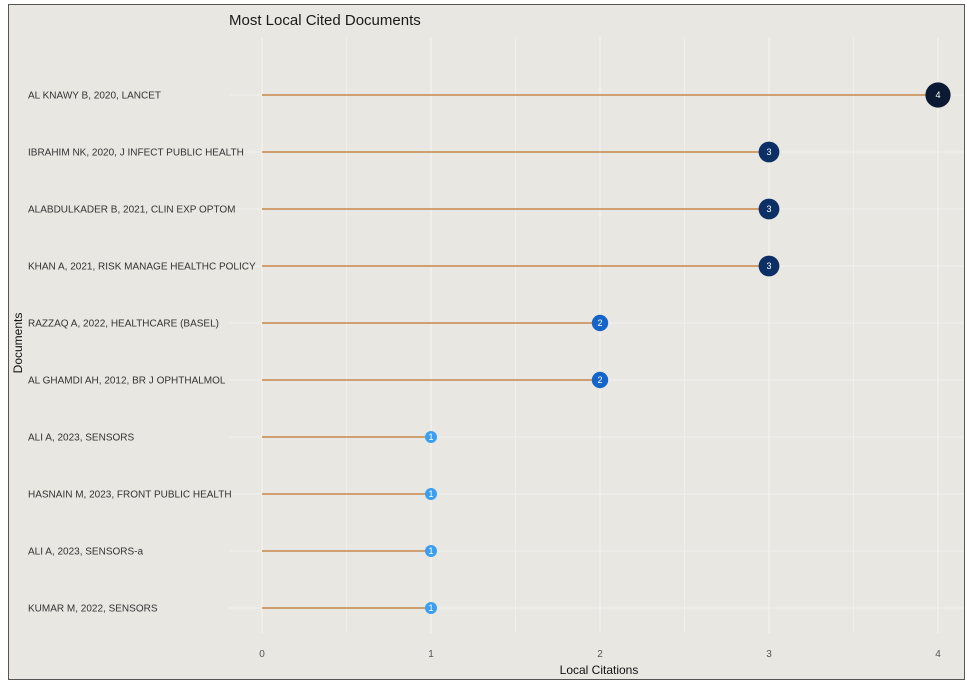 Image resolution: width=967 pixels, height=682 pixels. What do you see at coordinates (599, 670) in the screenshot?
I see `x-axis-title: Local Citations` at bounding box center [599, 670].